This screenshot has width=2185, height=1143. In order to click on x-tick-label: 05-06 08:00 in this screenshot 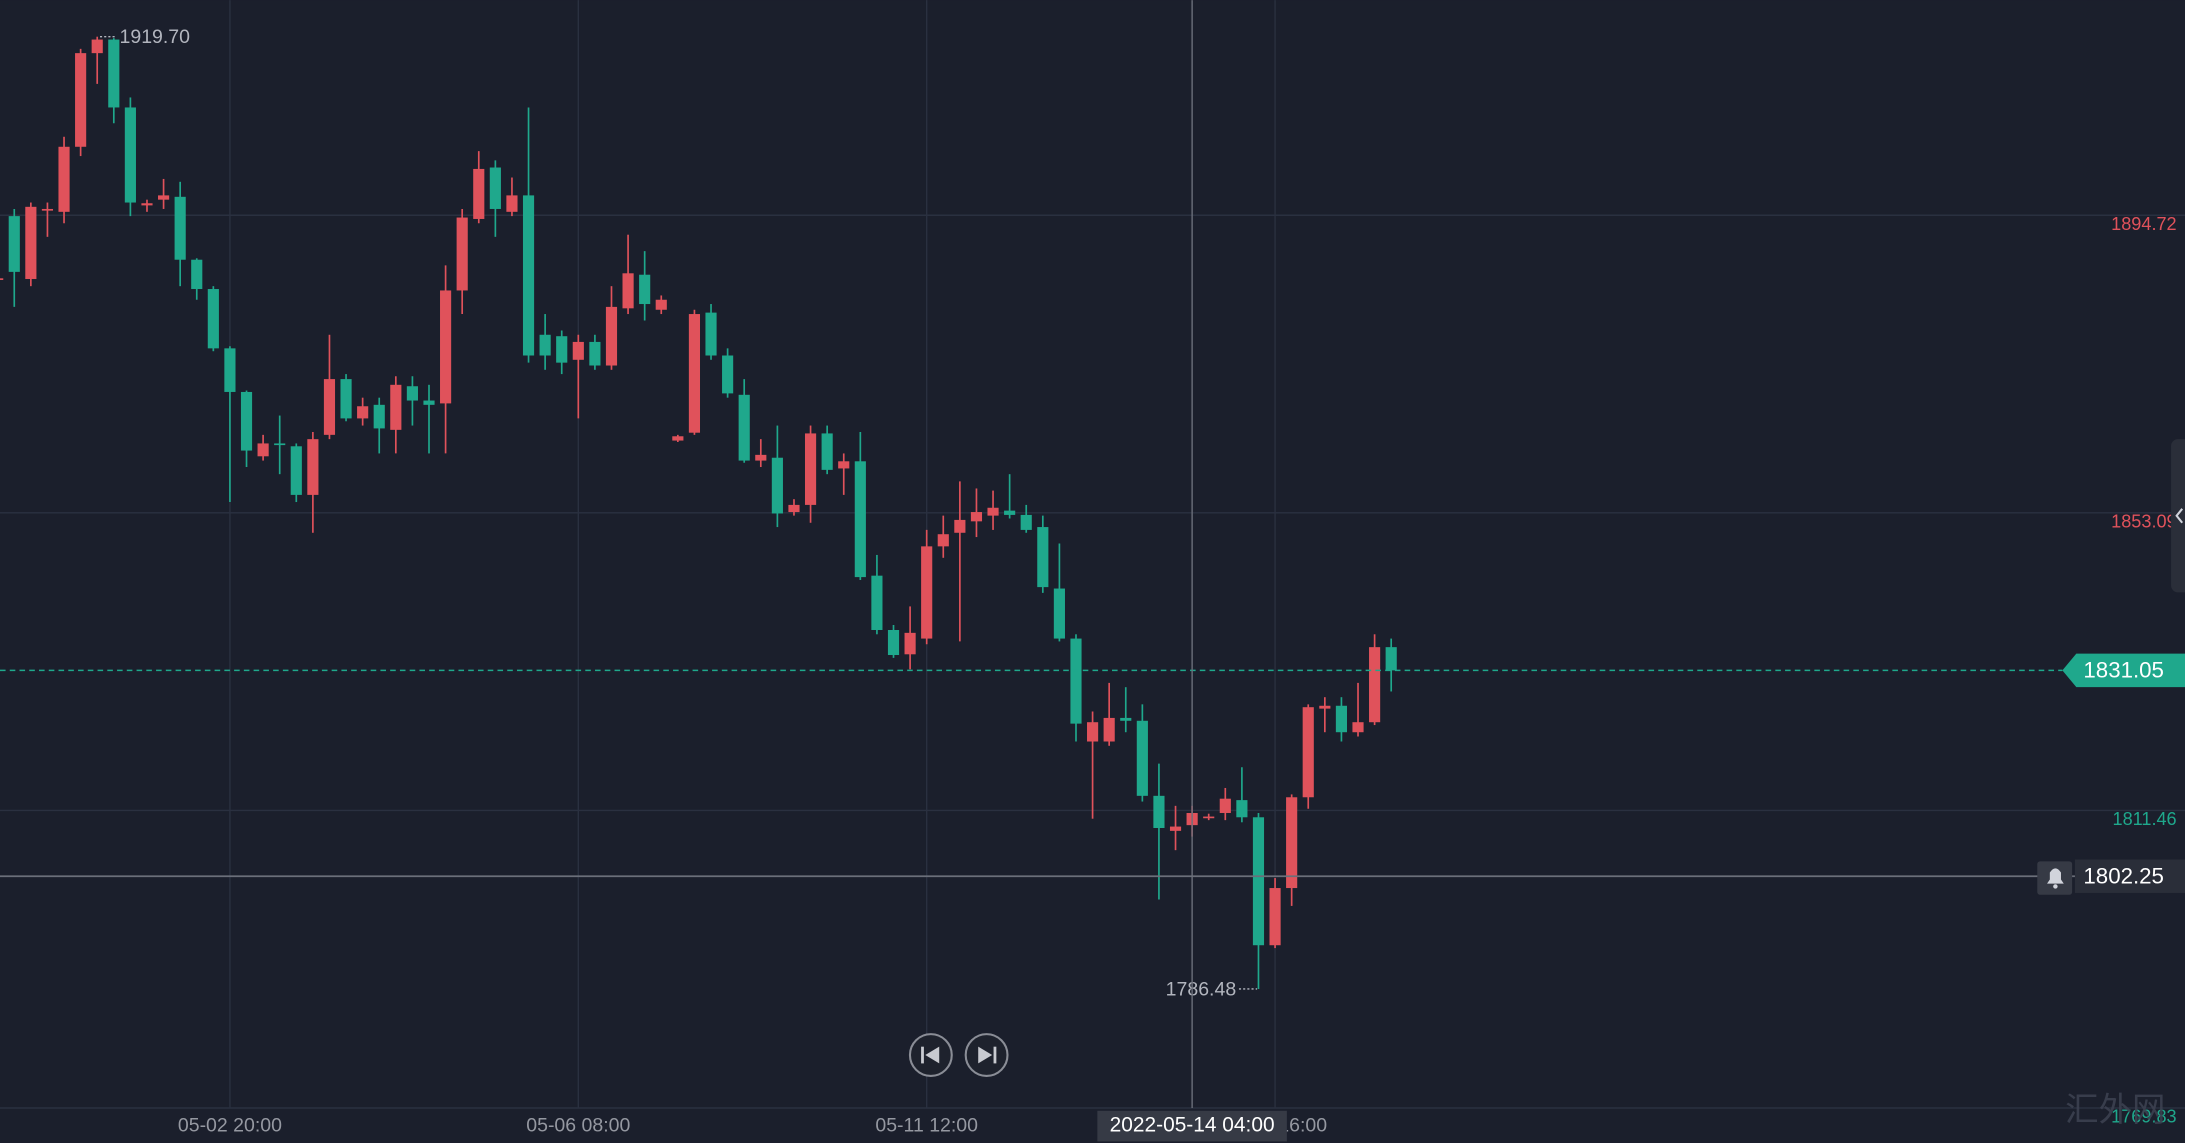, I will do `click(578, 1125)`.